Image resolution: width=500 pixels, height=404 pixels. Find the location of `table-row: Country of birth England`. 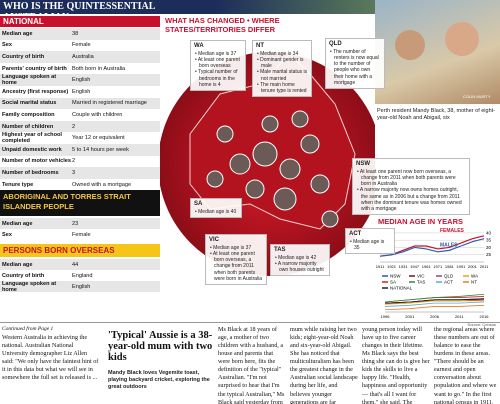

table-row: Country of birth England is located at coordinates (80, 275).